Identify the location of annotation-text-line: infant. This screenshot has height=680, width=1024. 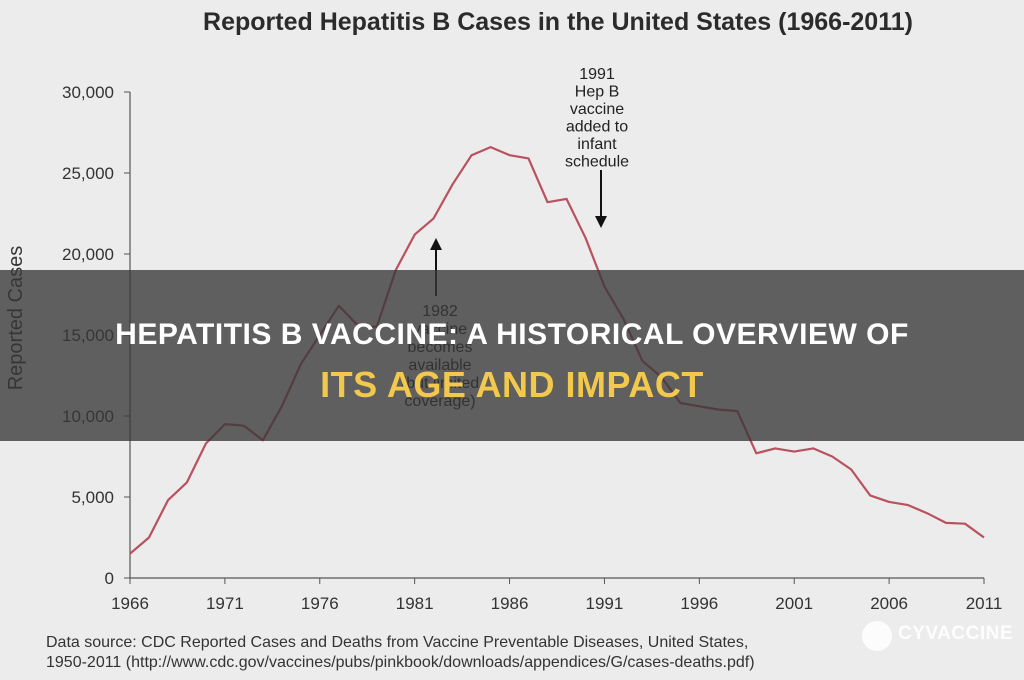
(597, 144).